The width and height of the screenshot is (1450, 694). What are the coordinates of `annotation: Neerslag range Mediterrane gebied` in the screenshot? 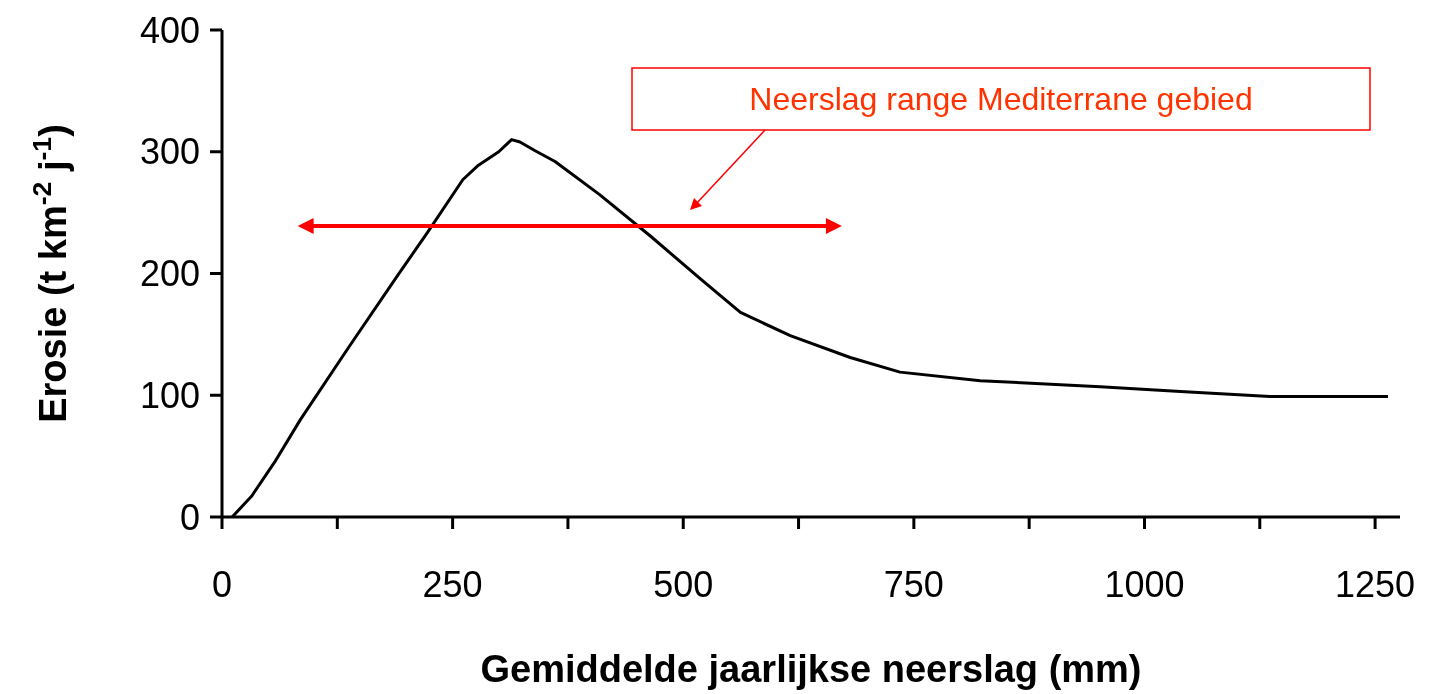 It's located at (1001, 99).